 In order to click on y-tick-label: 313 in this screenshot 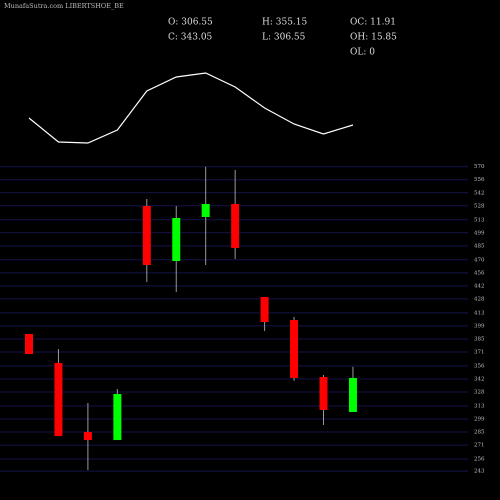, I will do `click(479, 406)`.